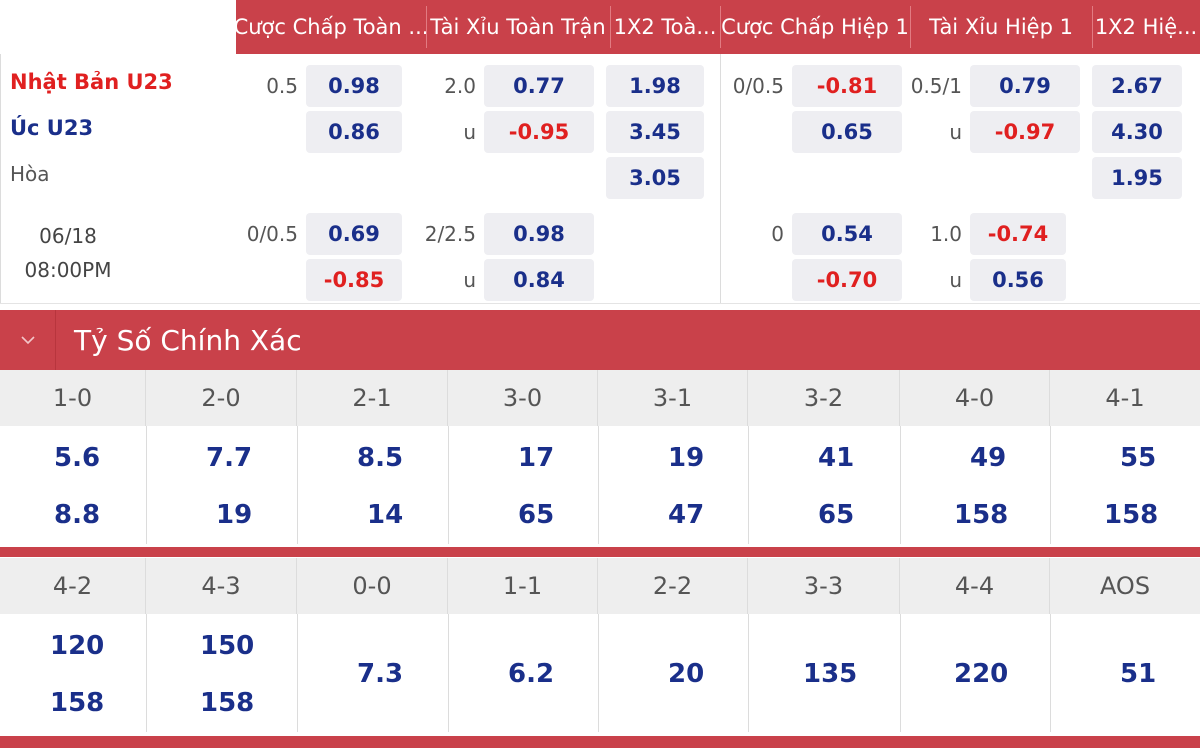  Describe the element at coordinates (824, 586) in the screenshot. I see `score-label: 3-3` at that location.